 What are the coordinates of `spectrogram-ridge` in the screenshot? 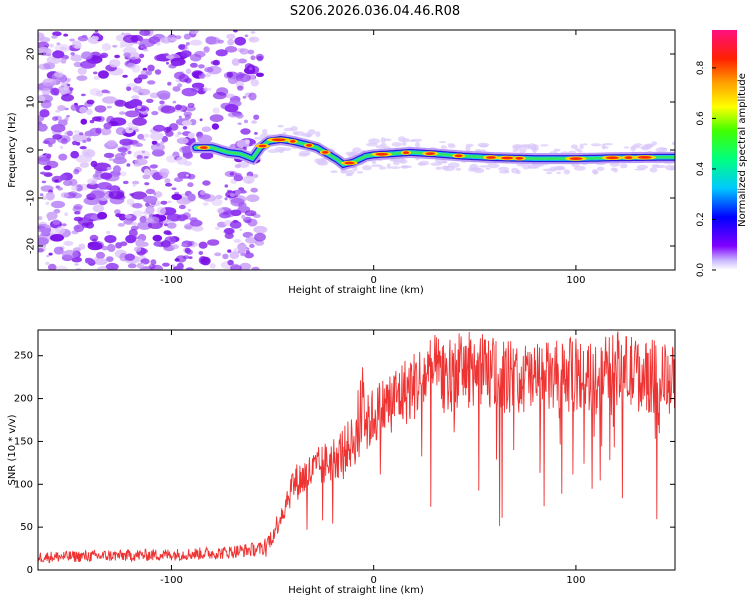 It's located at (432, 152).